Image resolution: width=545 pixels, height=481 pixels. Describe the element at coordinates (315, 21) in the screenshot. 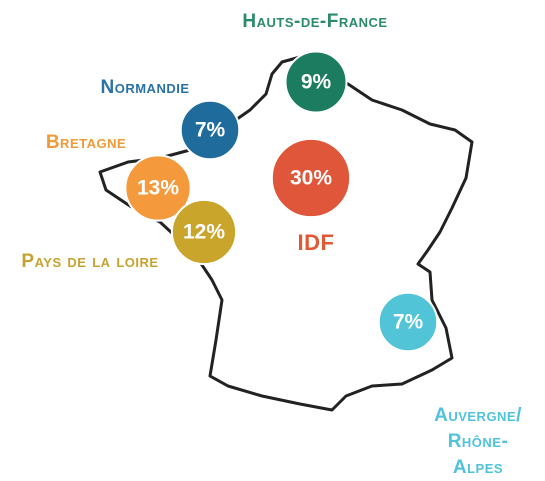

I see `region-name: Hauts-de-France` at that location.